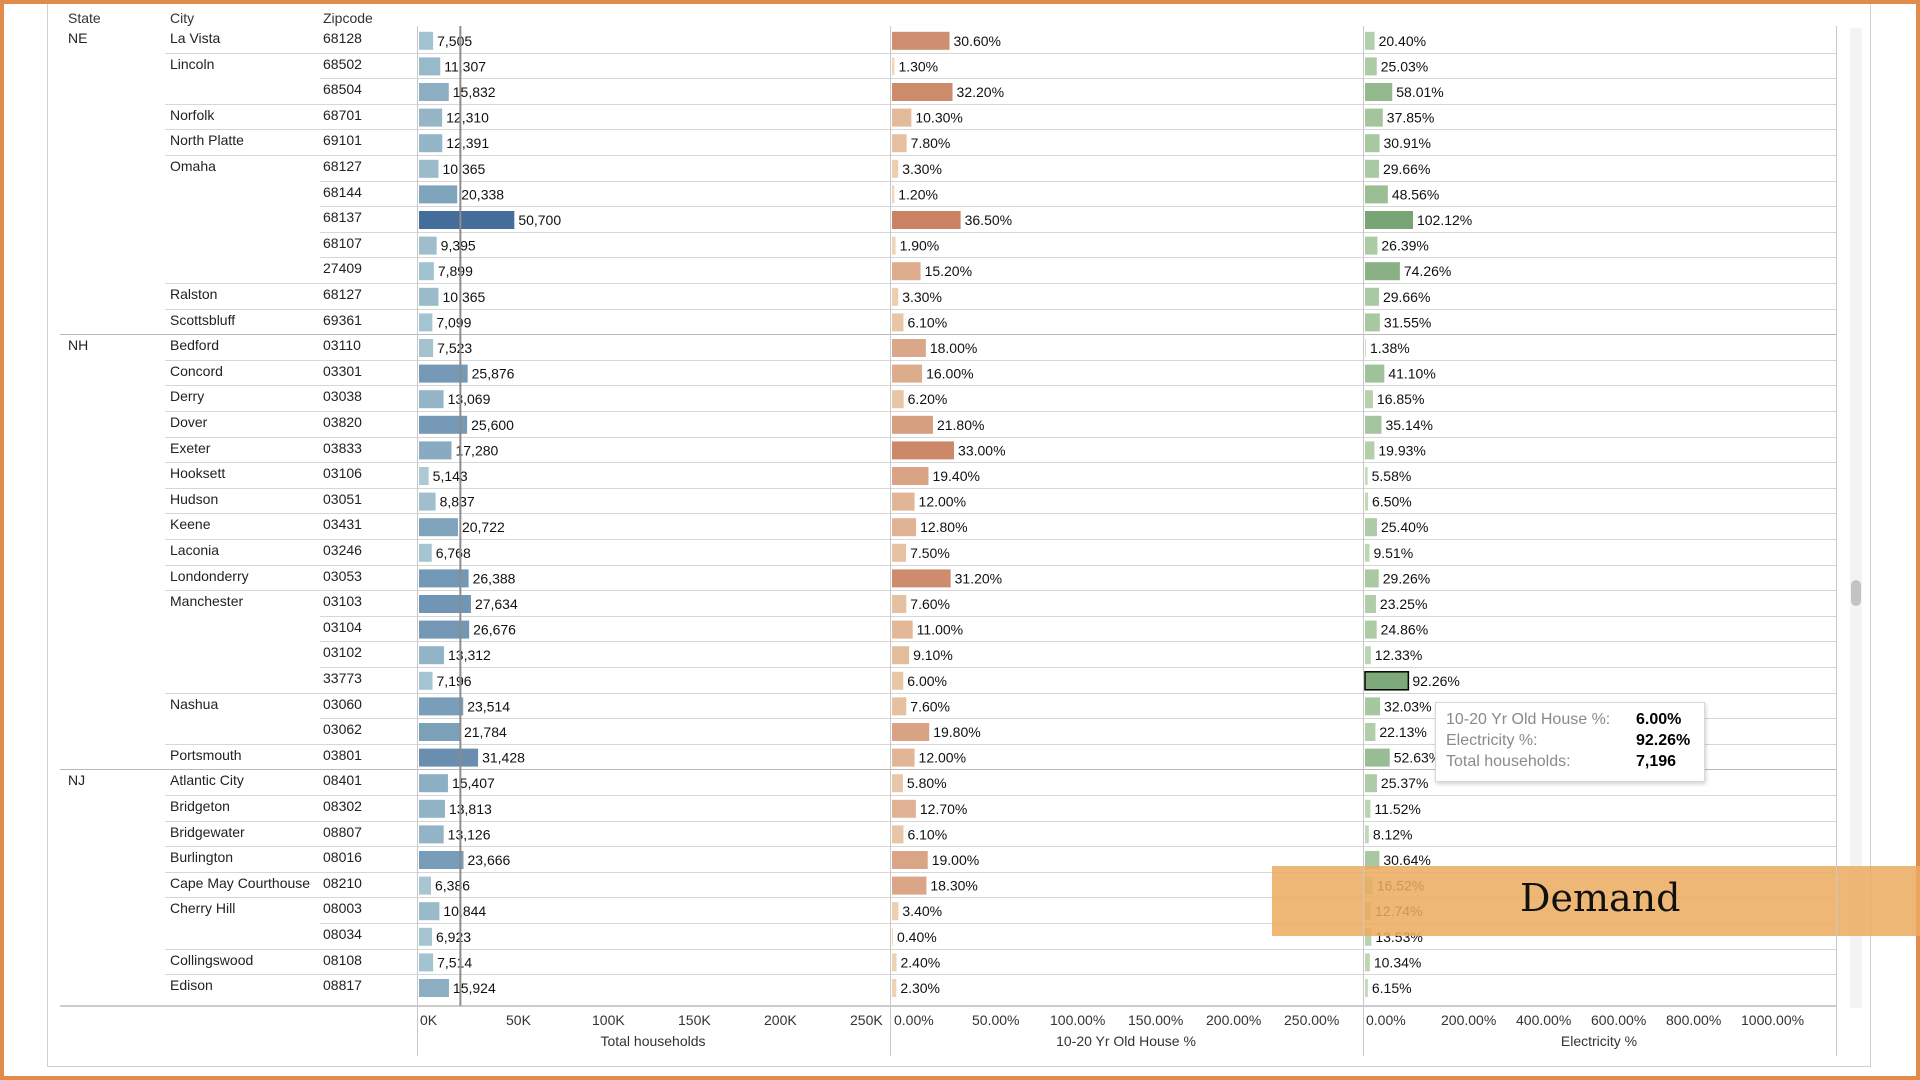 The width and height of the screenshot is (1920, 1080). What do you see at coordinates (342, 601) in the screenshot?
I see `zip-cell: 03103` at bounding box center [342, 601].